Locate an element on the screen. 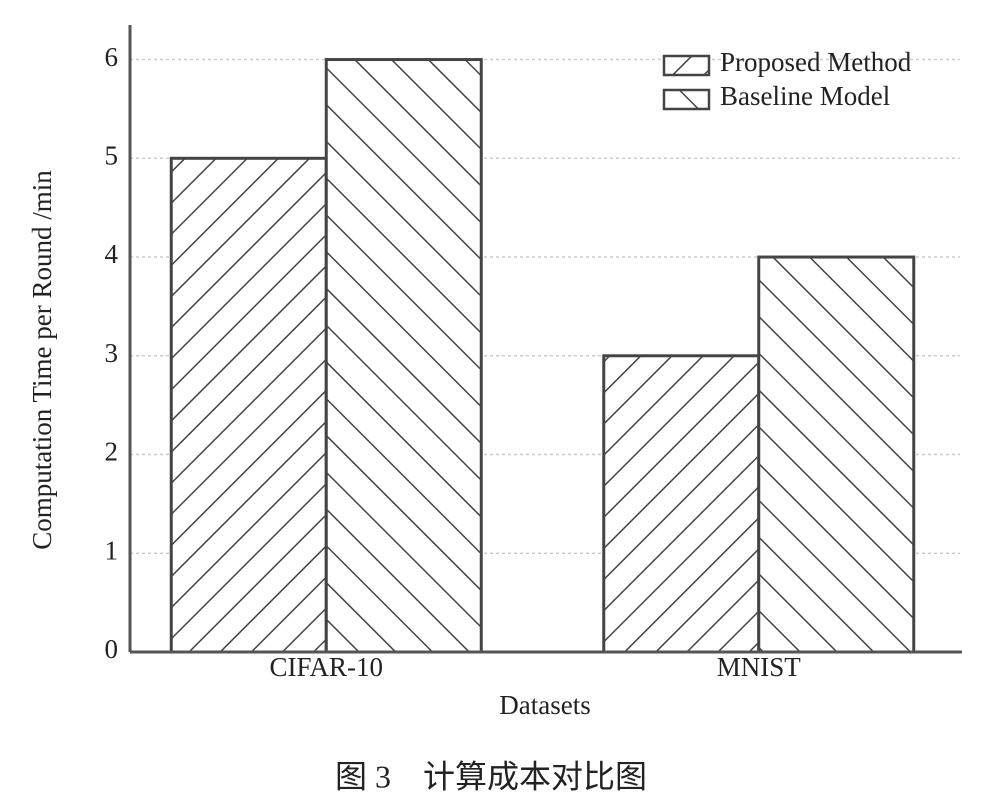 The image size is (982, 809). y-tick-label: 0 is located at coordinates (112, 649).